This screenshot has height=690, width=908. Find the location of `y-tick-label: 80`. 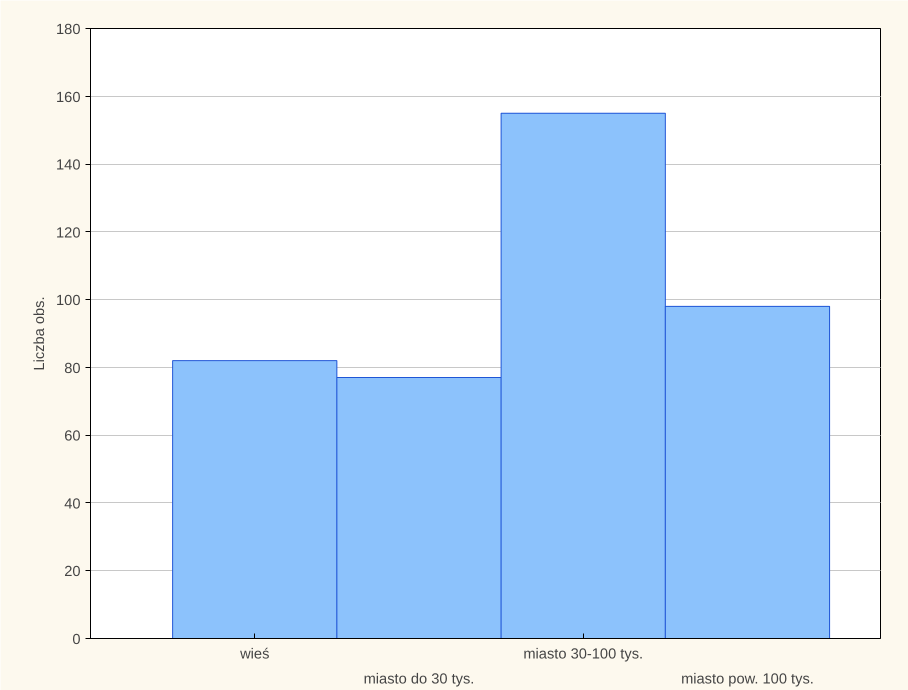

y-tick-label: 80 is located at coordinates (72, 368).